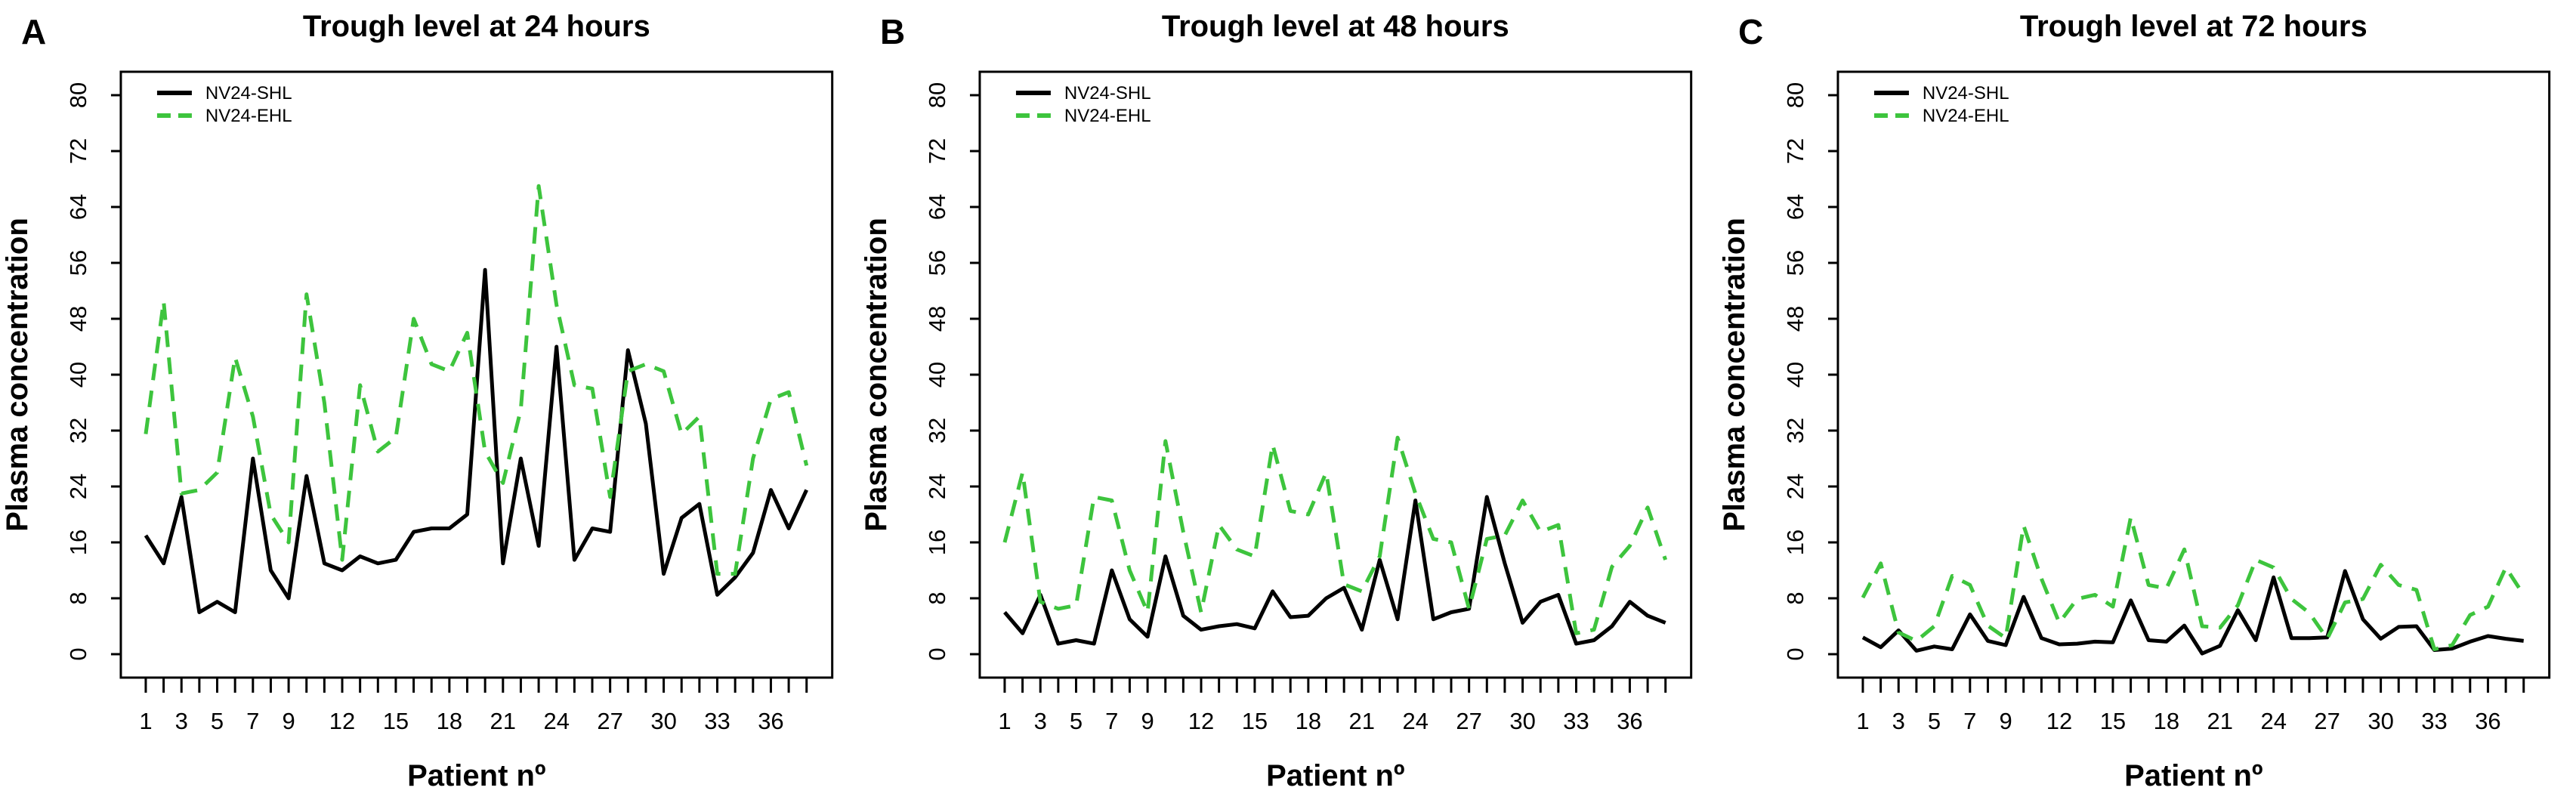 The image size is (2576, 803). What do you see at coordinates (1335, 26) in the screenshot?
I see `chart-title: Trough level at 48 hours` at bounding box center [1335, 26].